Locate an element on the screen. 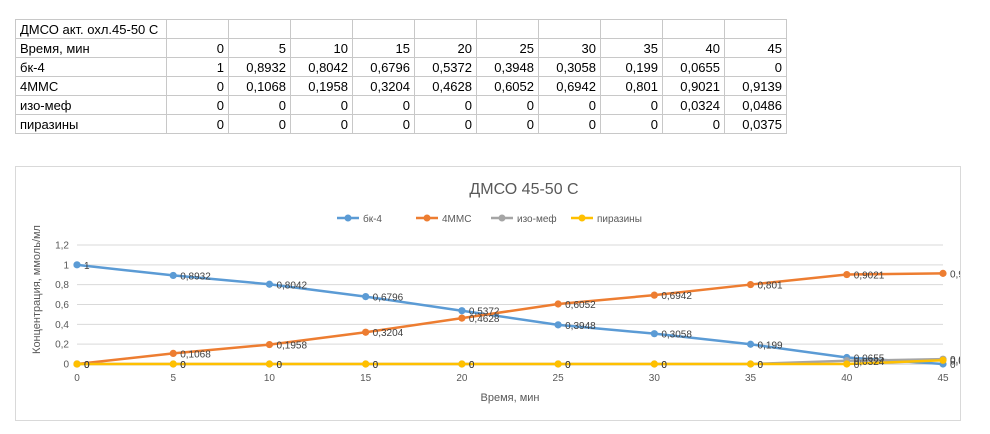  table-cell: 0,0324 is located at coordinates (693, 105).